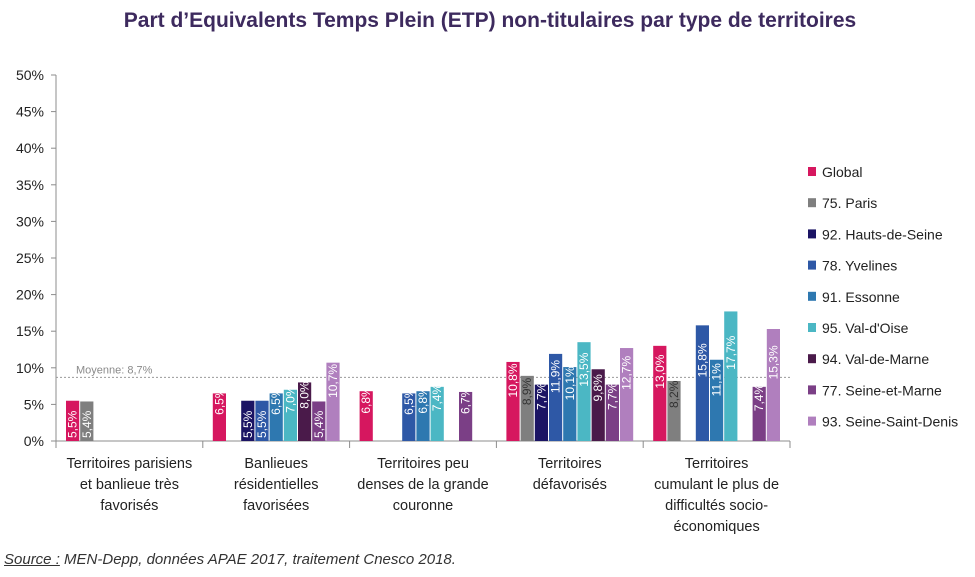  I want to click on y-axis: 0% 5% 10% 15% 20% 25% 30% 35% 40% 45% 50%, so click(36, 258).